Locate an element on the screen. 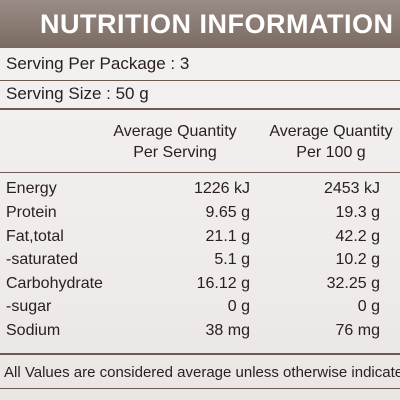 This screenshot has width=400, height=400. nutrient-name: Sodium is located at coordinates (33, 330).